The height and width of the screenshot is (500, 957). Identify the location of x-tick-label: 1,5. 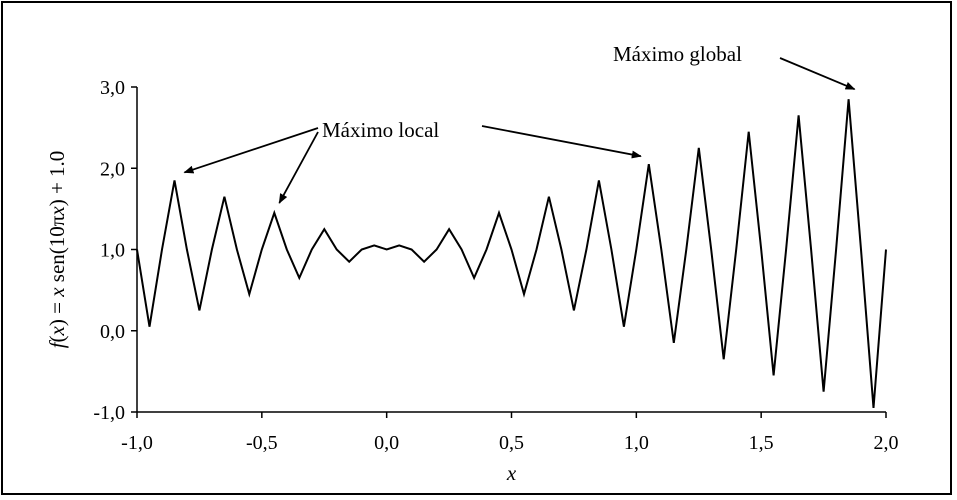
(761, 443).